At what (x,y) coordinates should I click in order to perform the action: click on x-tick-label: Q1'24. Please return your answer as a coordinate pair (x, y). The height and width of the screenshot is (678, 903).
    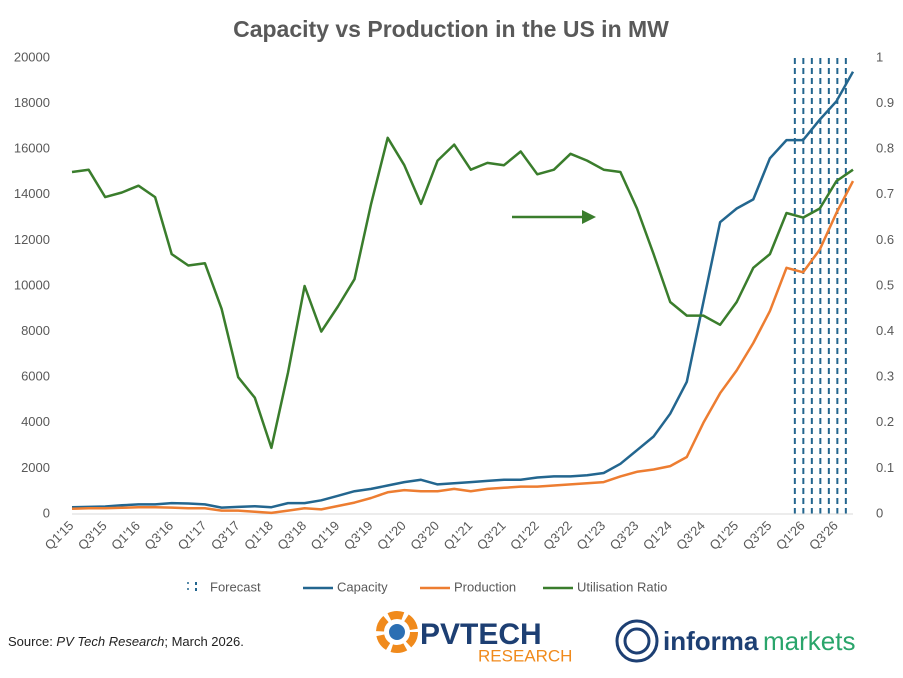
    Looking at the image, I should click on (657, 535).